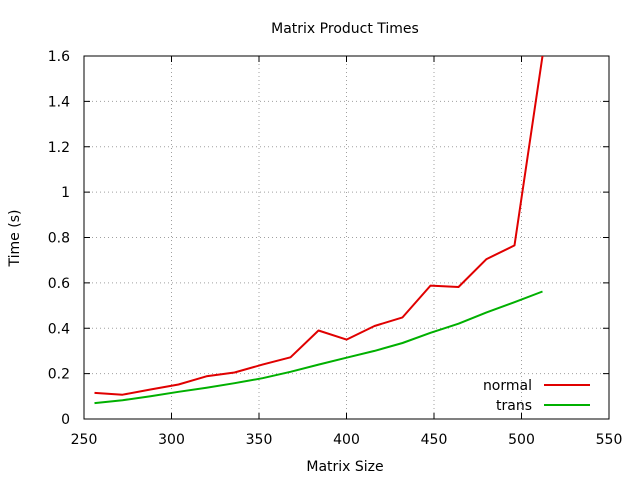 This screenshot has height=480, width=640. Describe the element at coordinates (345, 29) in the screenshot. I see `chart-title: Matrix Product Times` at that location.